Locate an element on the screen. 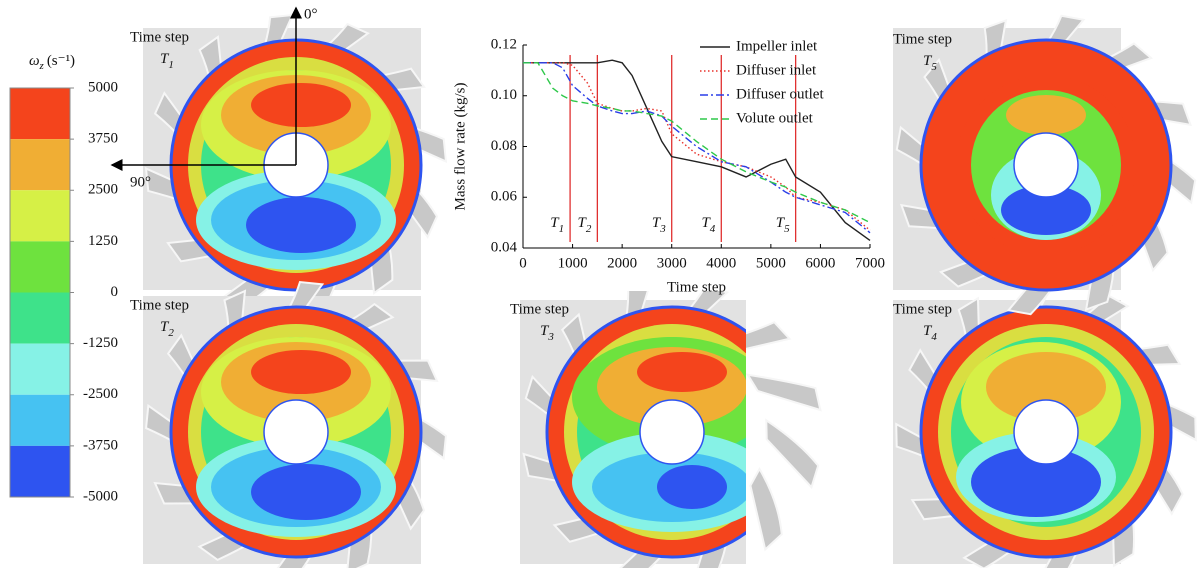  legend-label: Volute outlet is located at coordinates (775, 118).